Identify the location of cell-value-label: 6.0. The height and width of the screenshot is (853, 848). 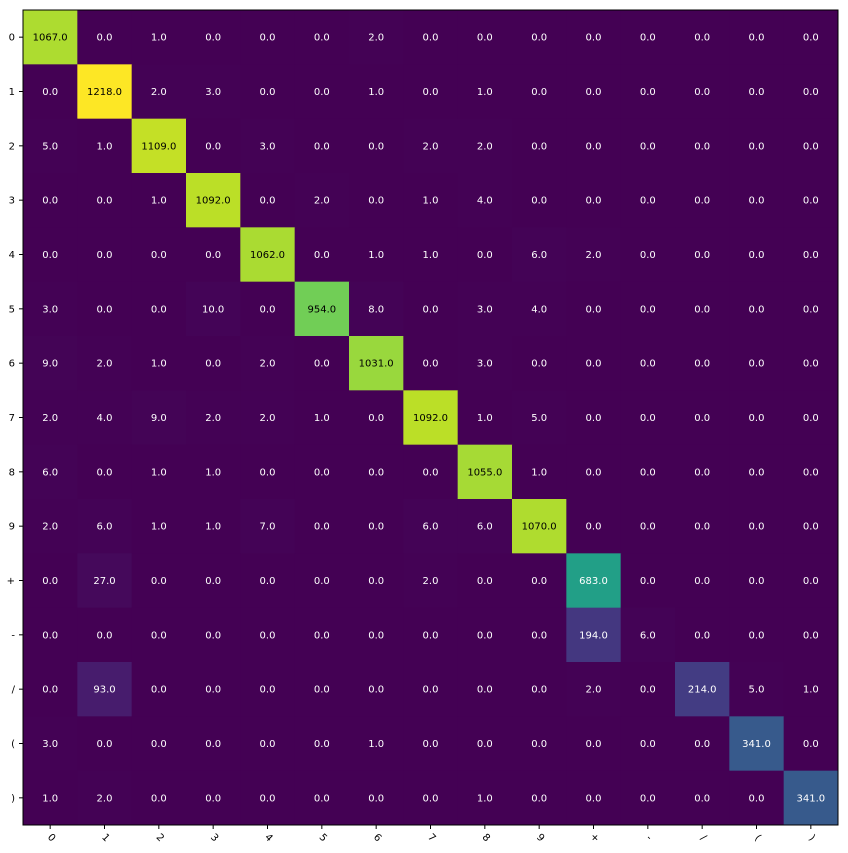
(648, 635).